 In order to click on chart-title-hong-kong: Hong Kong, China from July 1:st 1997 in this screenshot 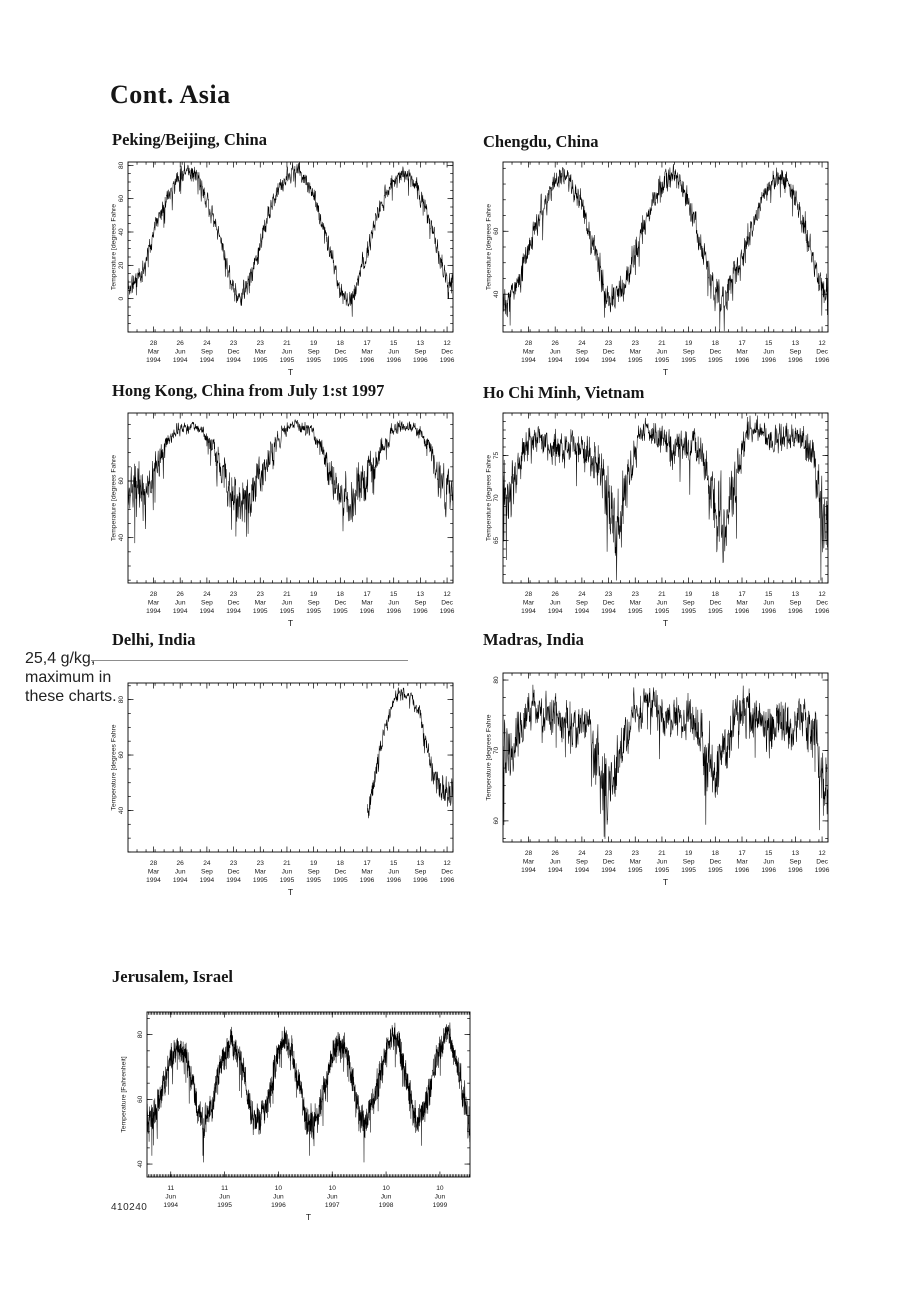, I will do `click(248, 390)`.